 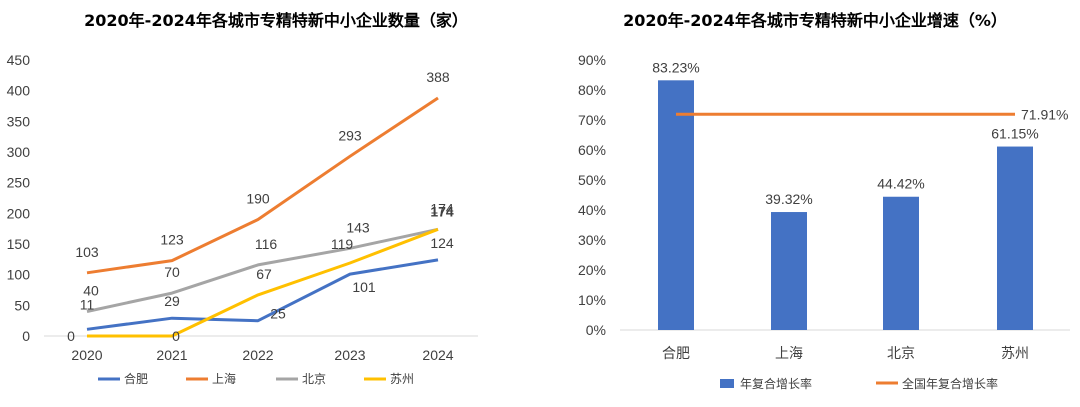 I want to click on x-tick-label: 合肥, so click(x=676, y=354).